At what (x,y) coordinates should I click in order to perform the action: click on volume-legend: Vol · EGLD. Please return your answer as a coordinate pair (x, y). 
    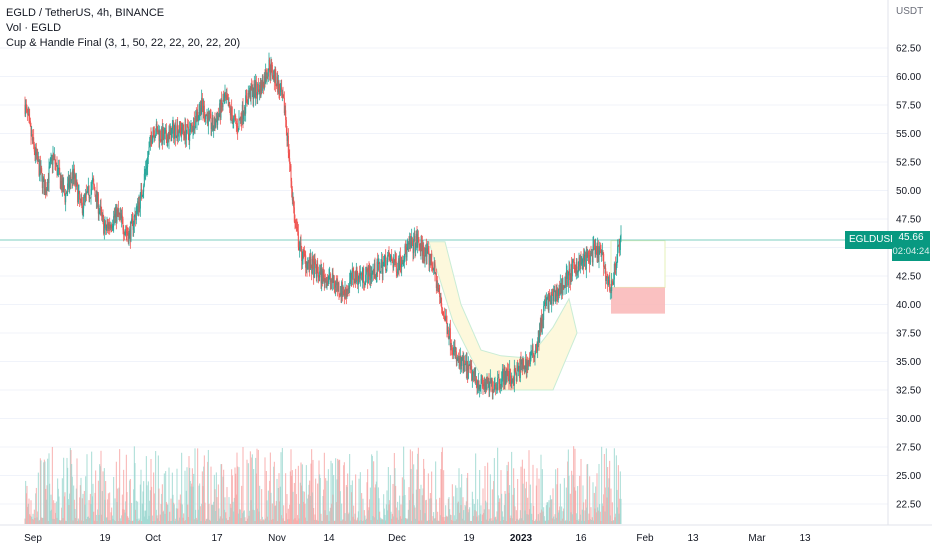
    Looking at the image, I should click on (34, 28).